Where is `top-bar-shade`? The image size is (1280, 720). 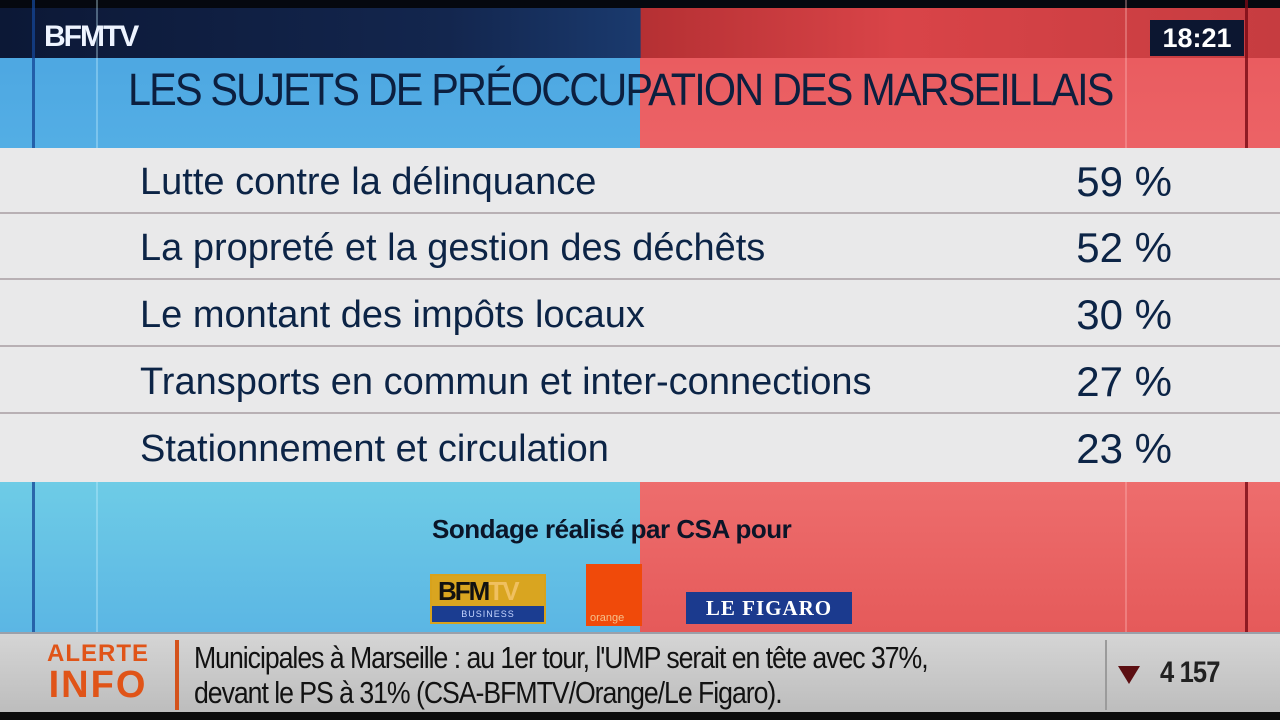 top-bar-shade is located at coordinates (640, 4).